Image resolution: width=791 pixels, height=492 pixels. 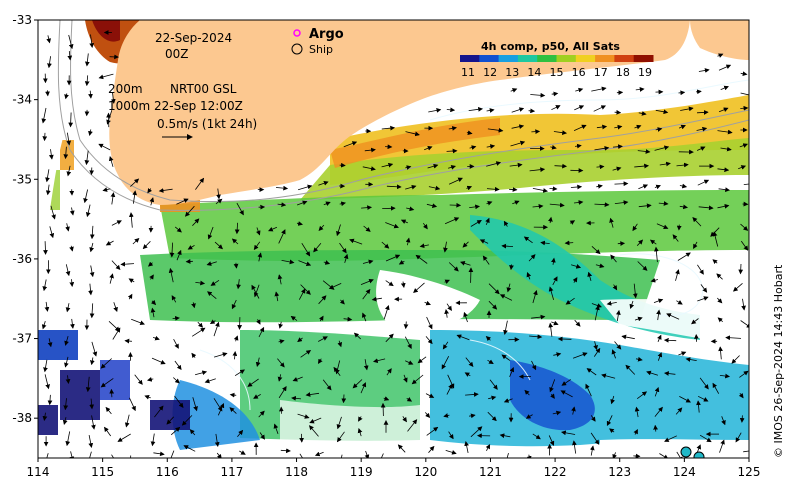 What do you see at coordinates (490, 72) in the screenshot?
I see `colorbar-tick-label: 12` at bounding box center [490, 72].